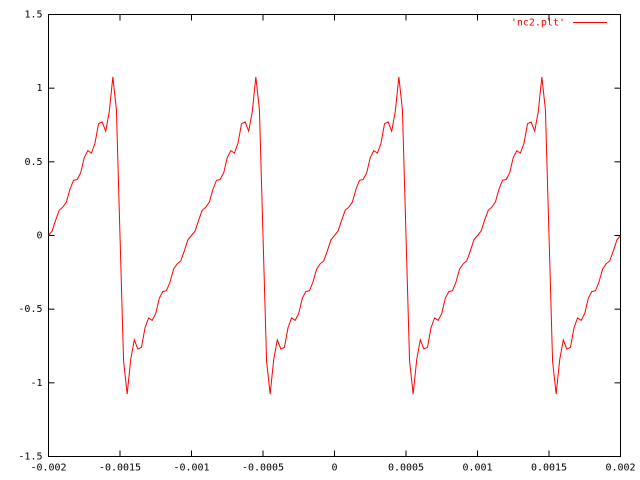 This screenshot has width=640, height=480. I want to click on y-tick-label: 1.5, so click(33, 15).